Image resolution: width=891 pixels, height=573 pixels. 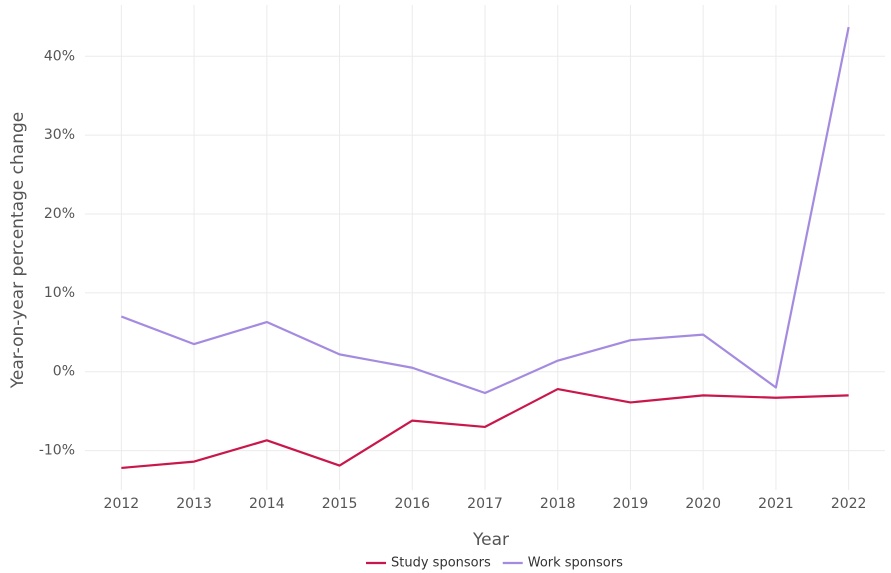 What do you see at coordinates (490, 540) in the screenshot?
I see `x-axis-title: Year` at bounding box center [490, 540].